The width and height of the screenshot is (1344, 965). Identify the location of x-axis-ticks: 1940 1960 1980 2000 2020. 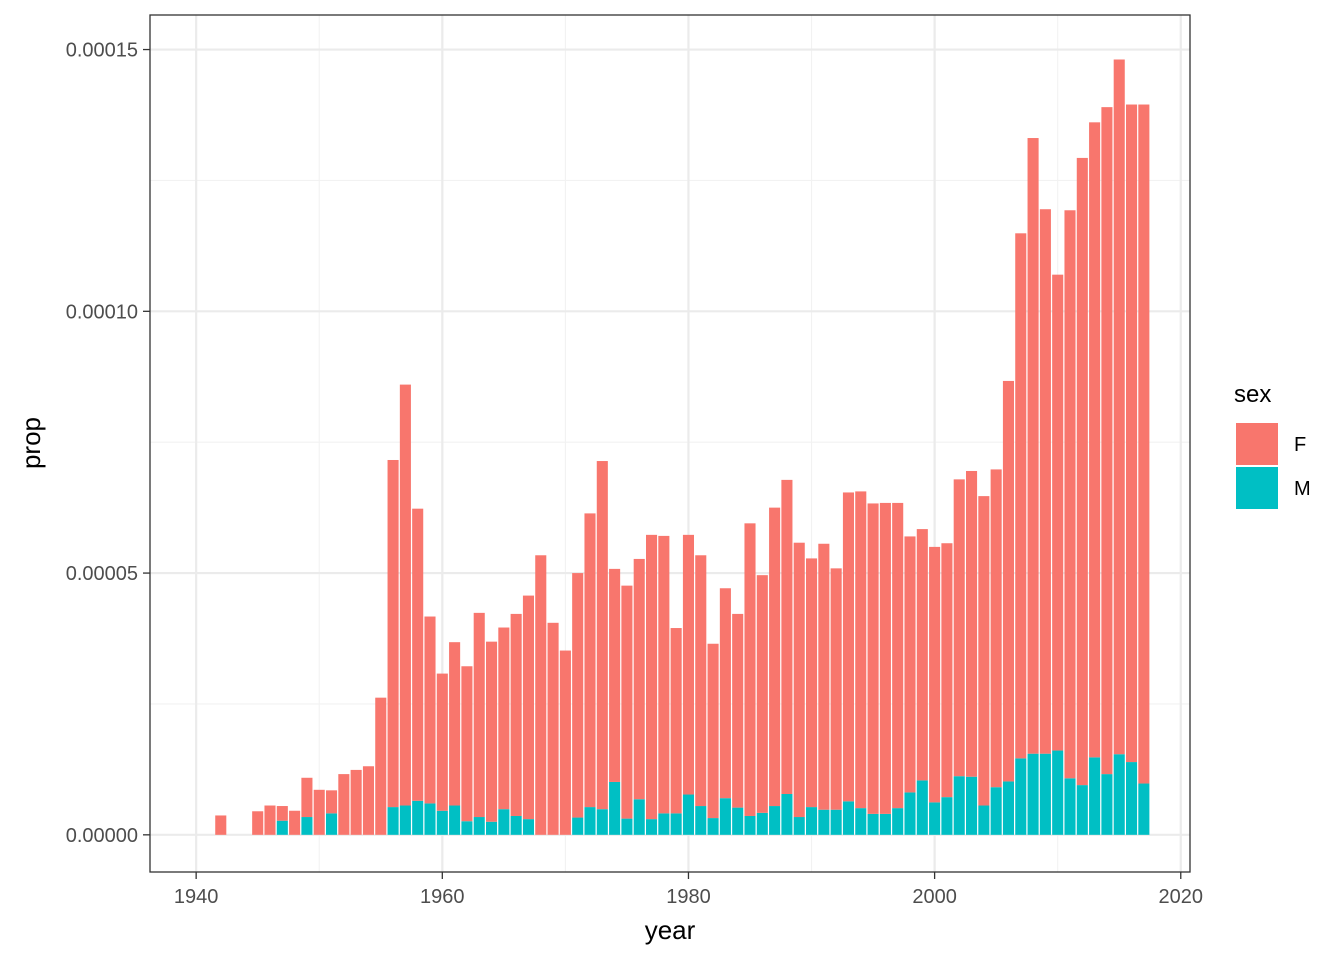
(688, 890).